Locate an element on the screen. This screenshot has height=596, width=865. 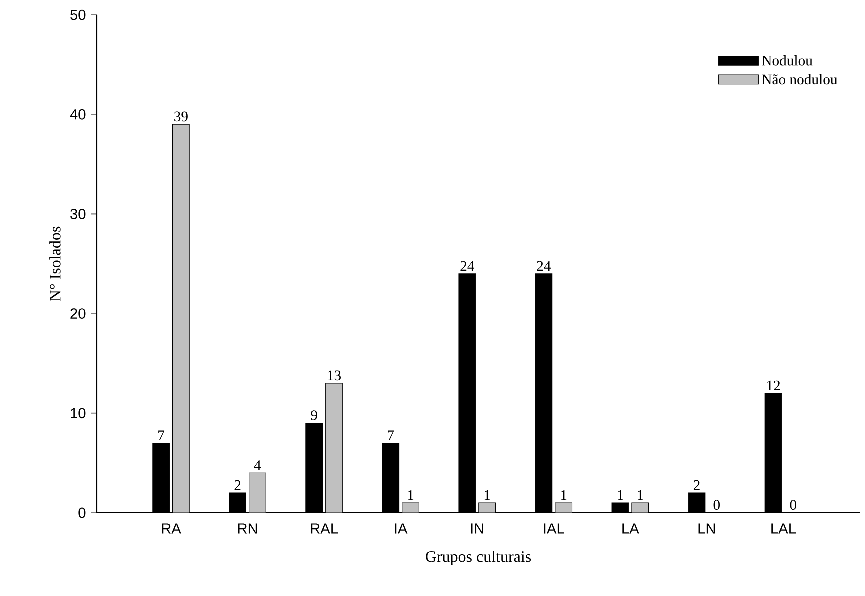
data-label: 12 is located at coordinates (773, 385).